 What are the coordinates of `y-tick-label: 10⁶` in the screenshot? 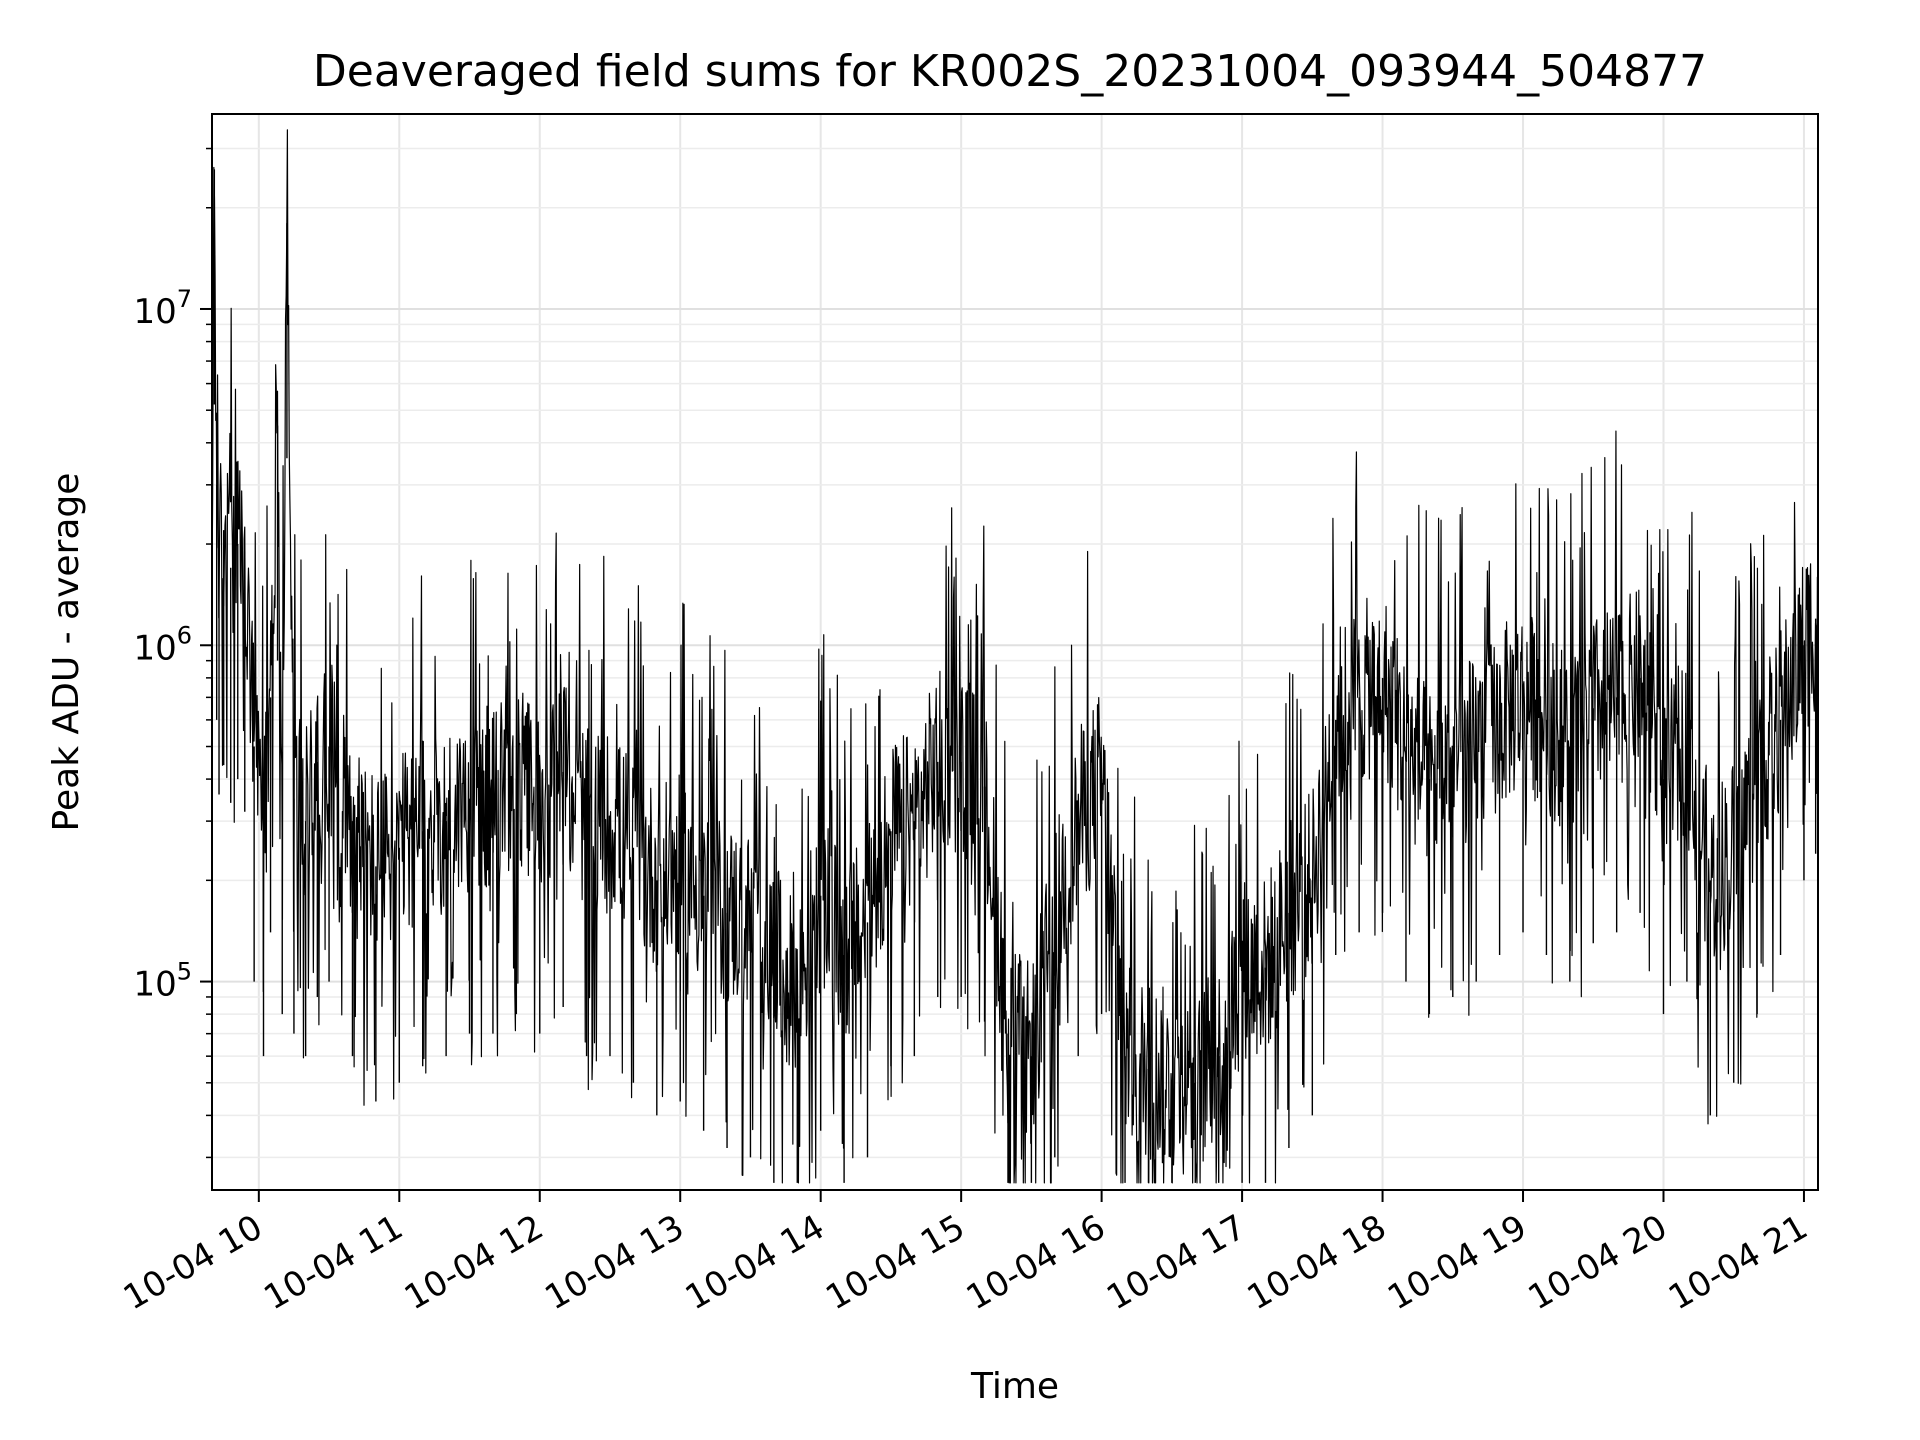 It's located at (162, 644).